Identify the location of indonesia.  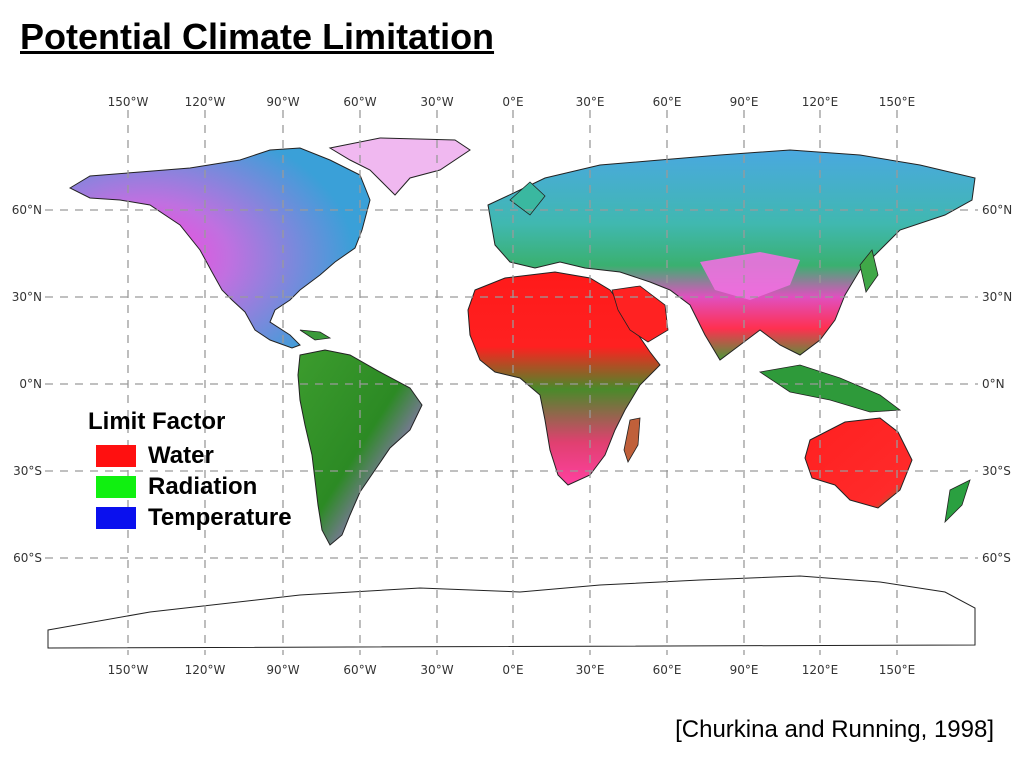
(830, 388).